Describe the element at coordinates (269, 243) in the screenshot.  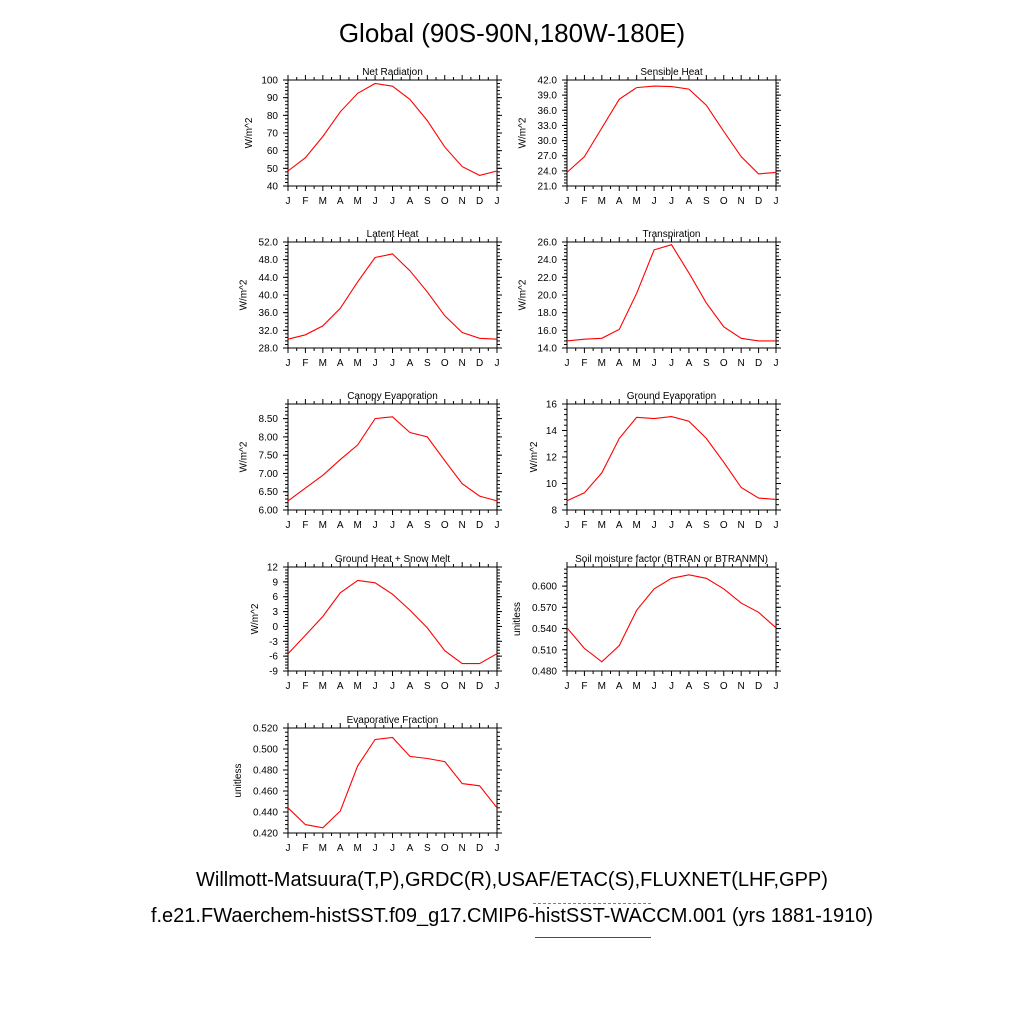
I see `y-tick-label: 52.0` at that location.